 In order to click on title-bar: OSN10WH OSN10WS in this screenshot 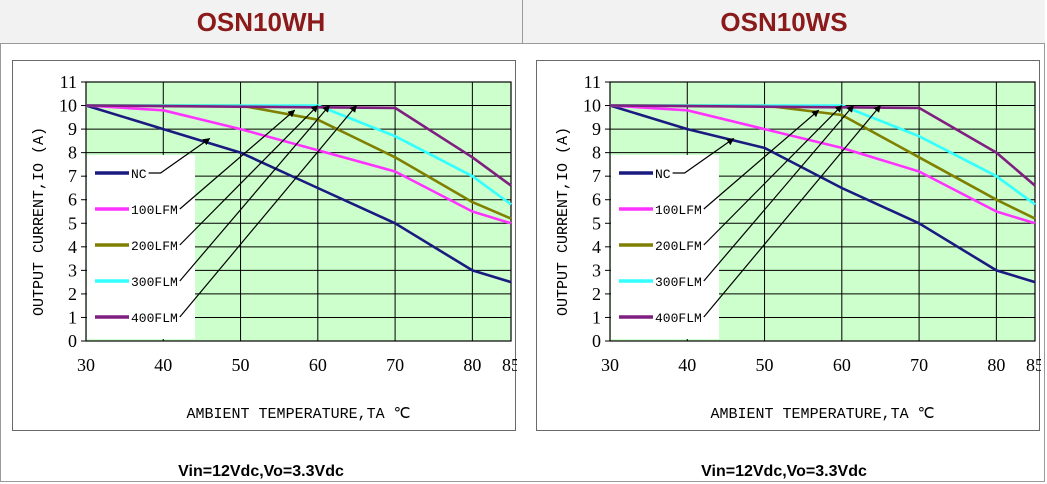, I will do `click(522, 22)`.